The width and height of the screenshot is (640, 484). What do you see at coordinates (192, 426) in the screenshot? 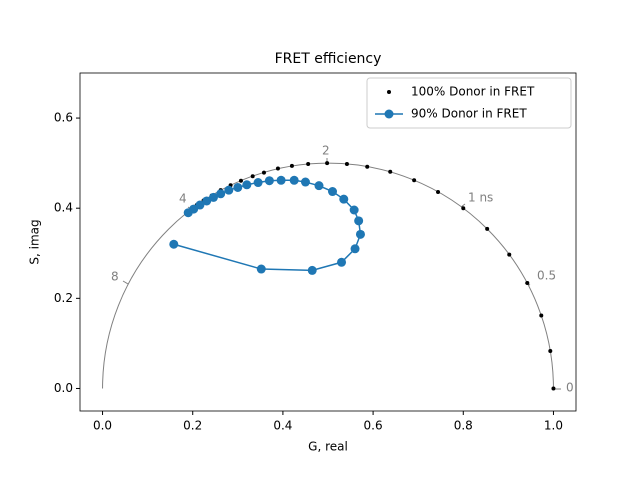
I see `x-tick-label: 0.2` at bounding box center [192, 426].